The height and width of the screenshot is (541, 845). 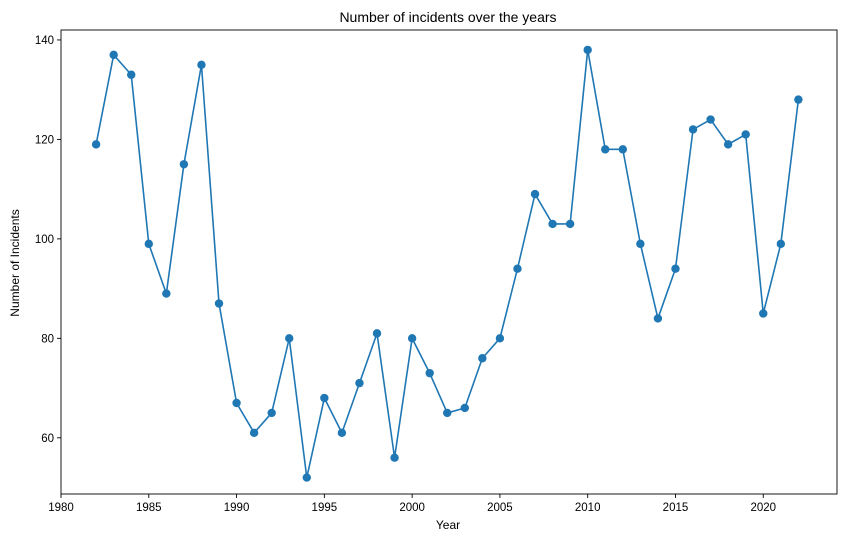 What do you see at coordinates (15, 262) in the screenshot?
I see `y-axis-label: Number of Incidents` at bounding box center [15, 262].